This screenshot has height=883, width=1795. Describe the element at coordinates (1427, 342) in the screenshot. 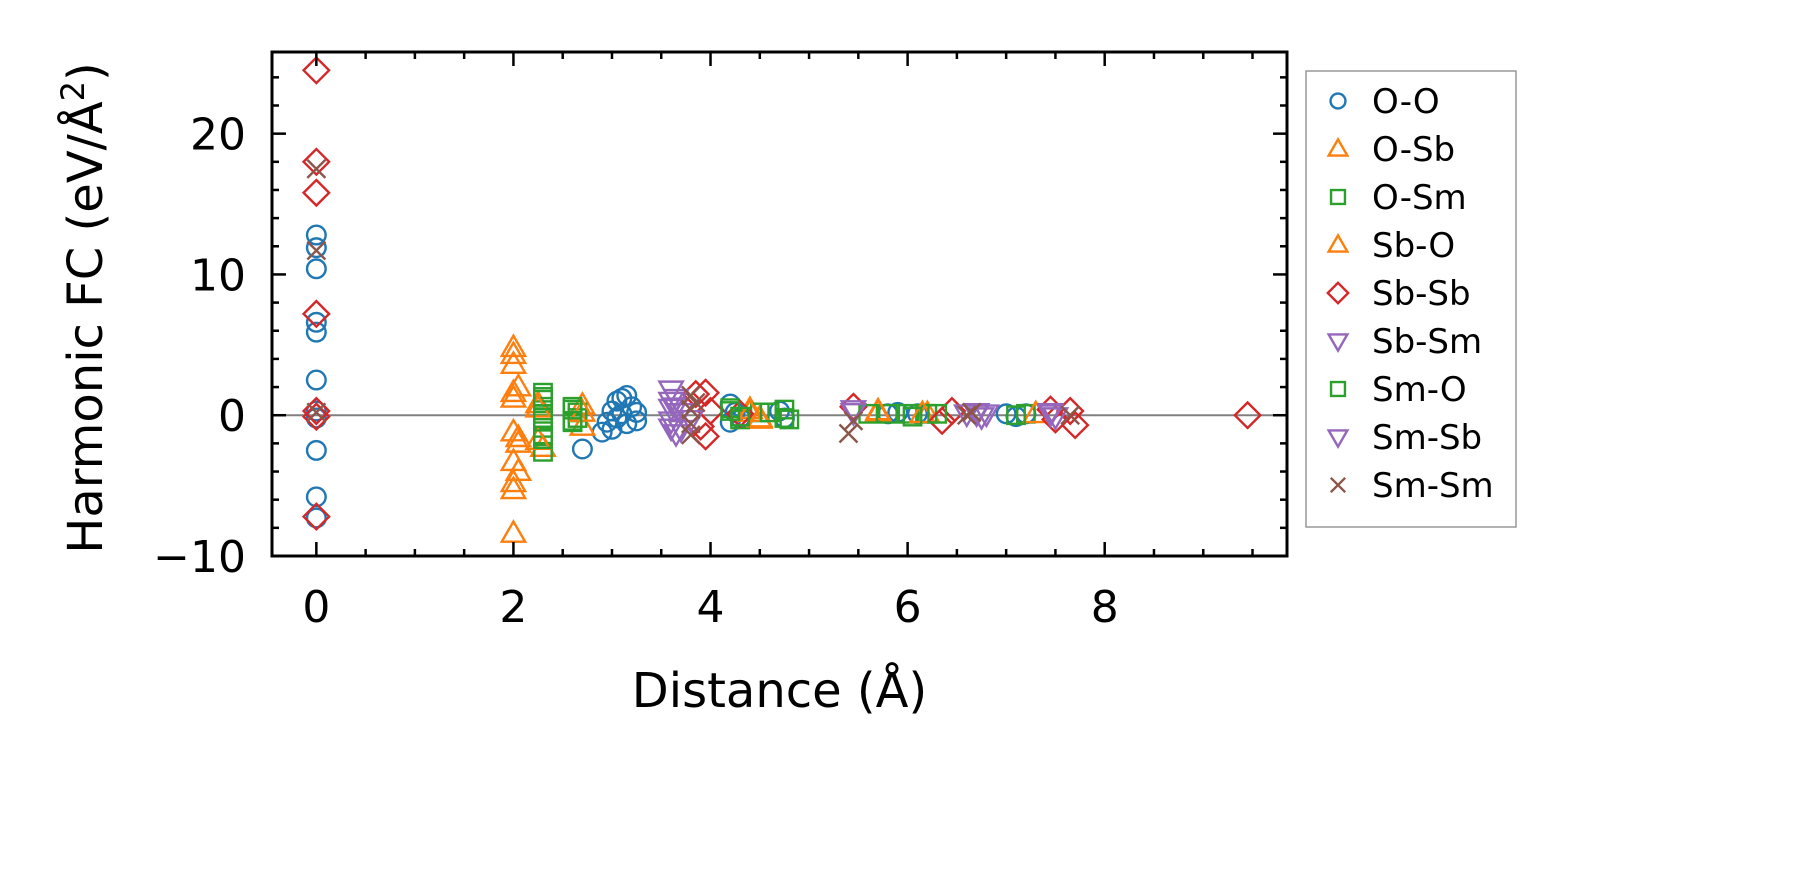

I see `legend-label: Sb-Sm` at that location.